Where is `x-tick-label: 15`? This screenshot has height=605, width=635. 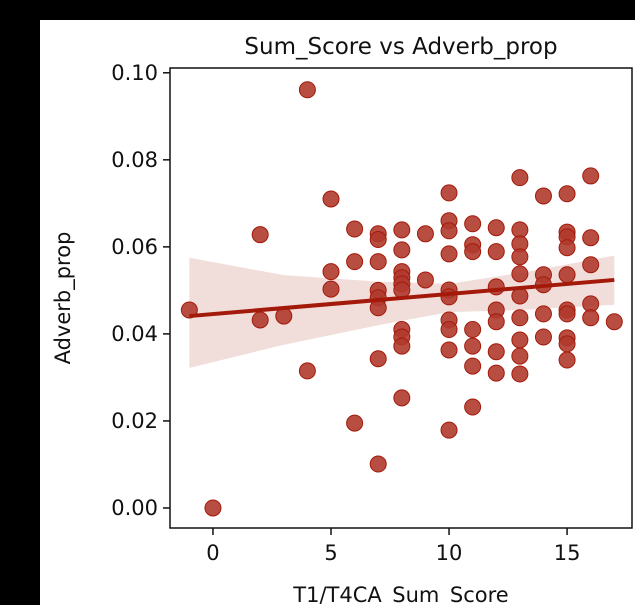 x-tick-label: 15 is located at coordinates (567, 553).